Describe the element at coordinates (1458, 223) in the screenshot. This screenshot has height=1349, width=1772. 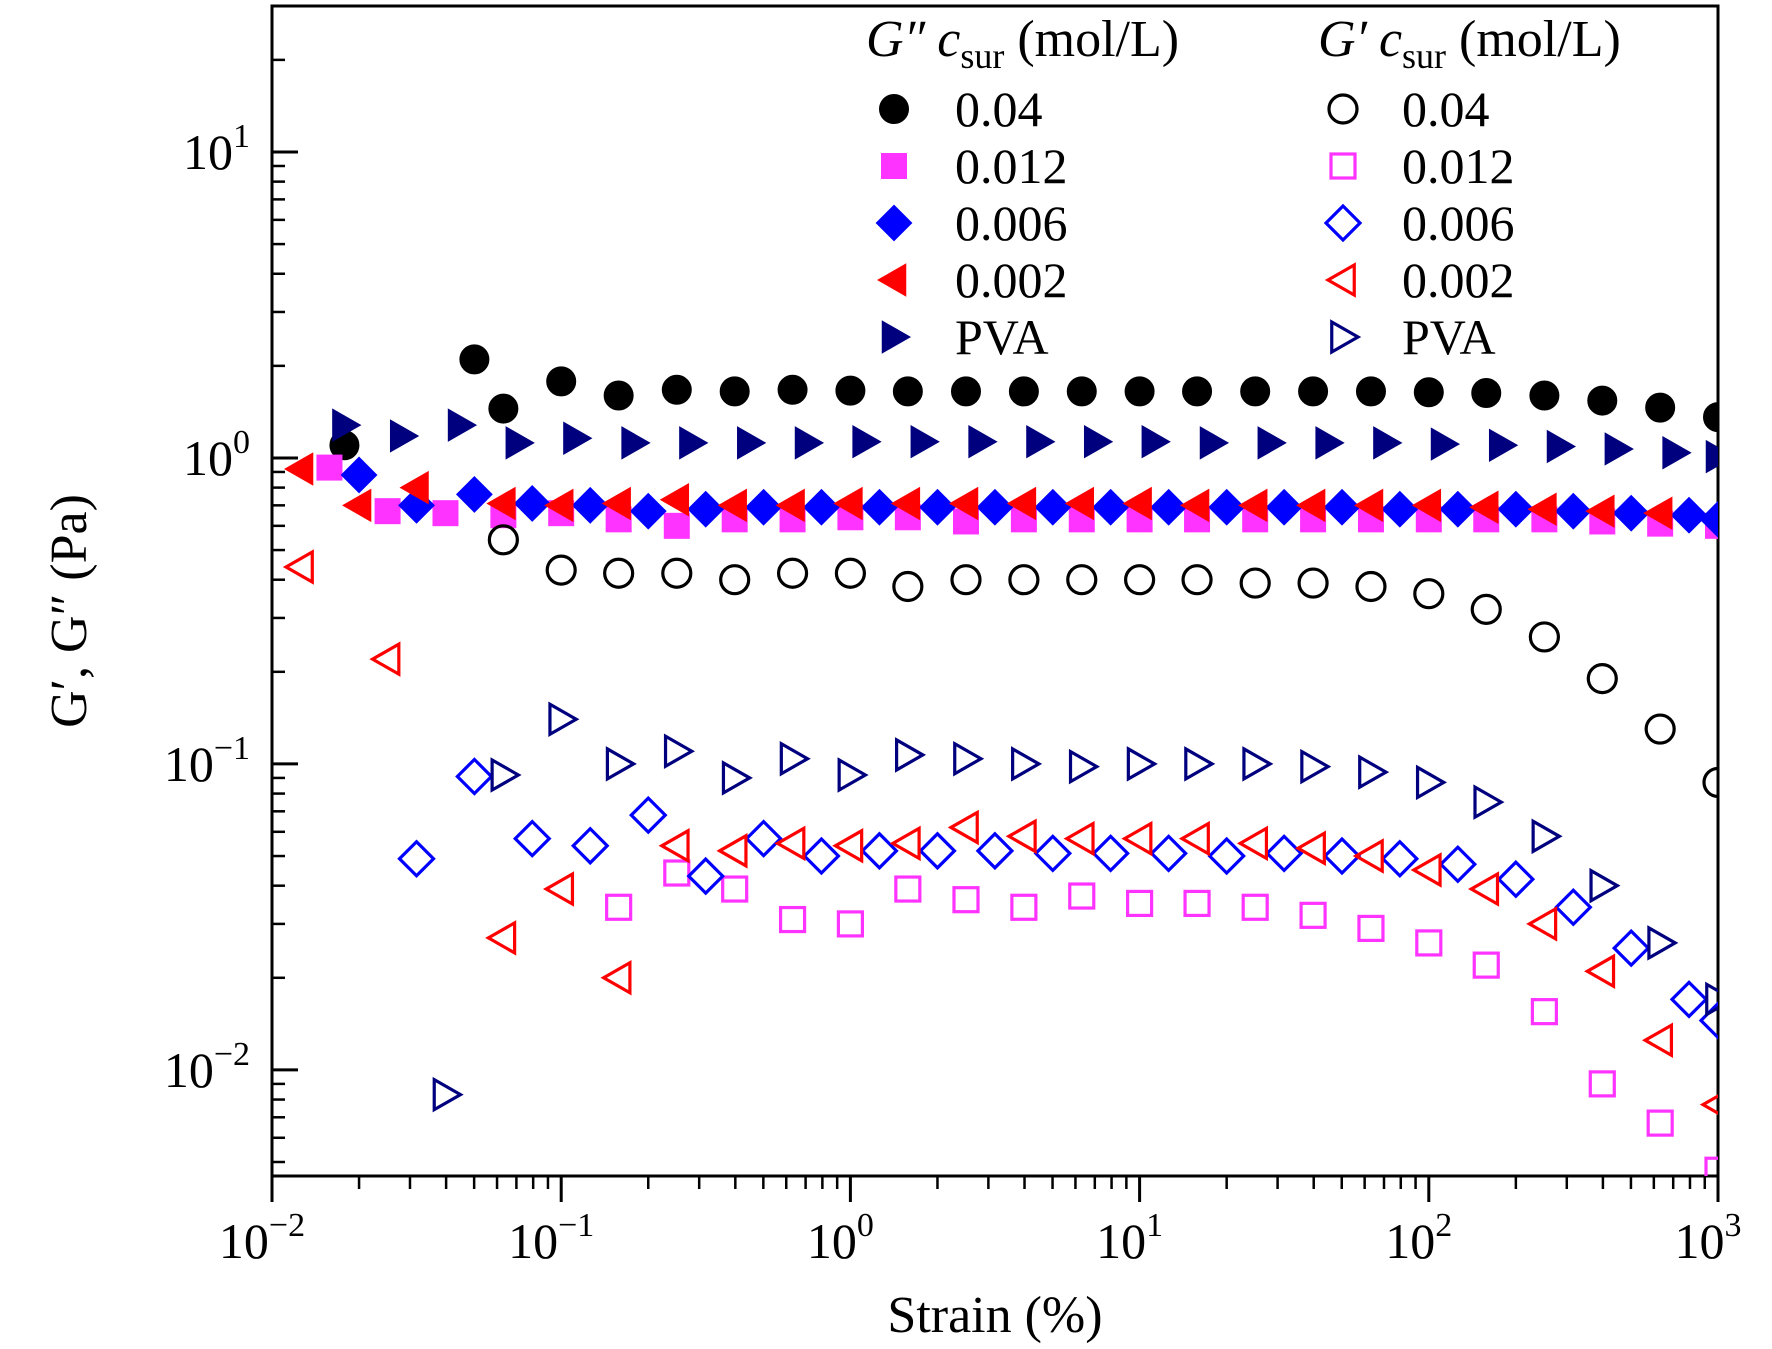
I see `legend-label: 0.006` at that location.